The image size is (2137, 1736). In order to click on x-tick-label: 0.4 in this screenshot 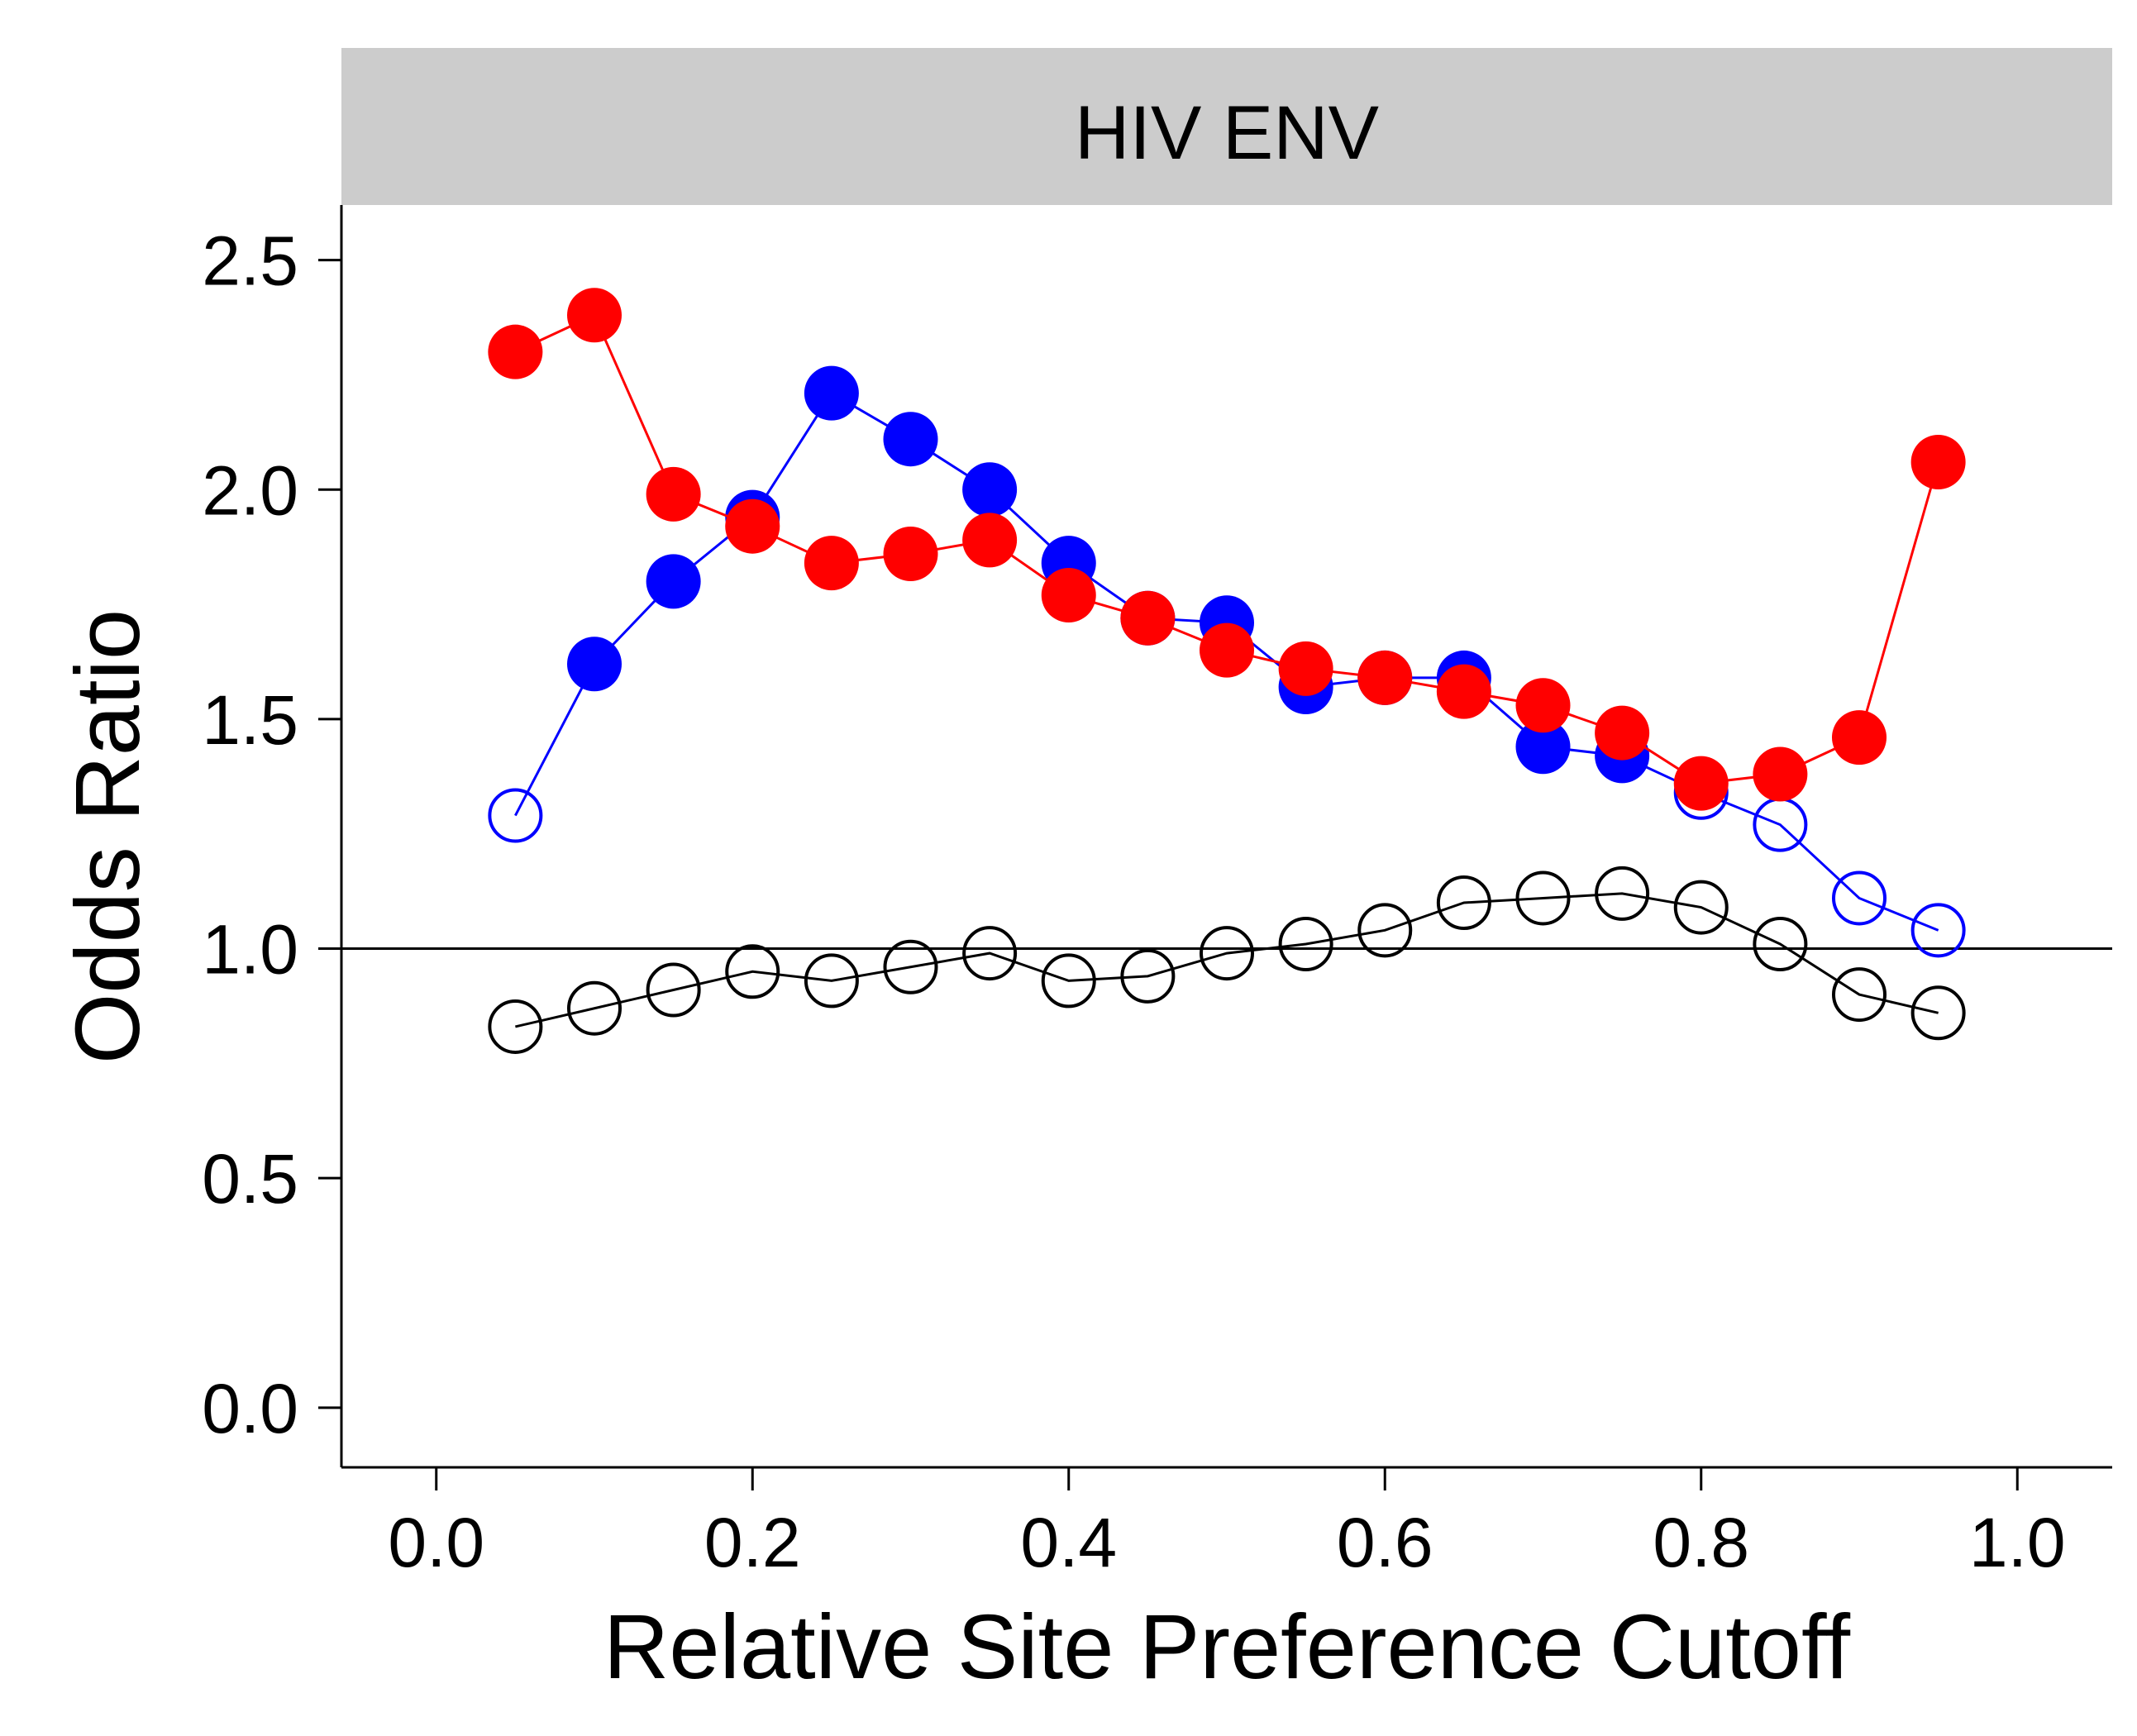, I will do `click(1068, 1542)`.